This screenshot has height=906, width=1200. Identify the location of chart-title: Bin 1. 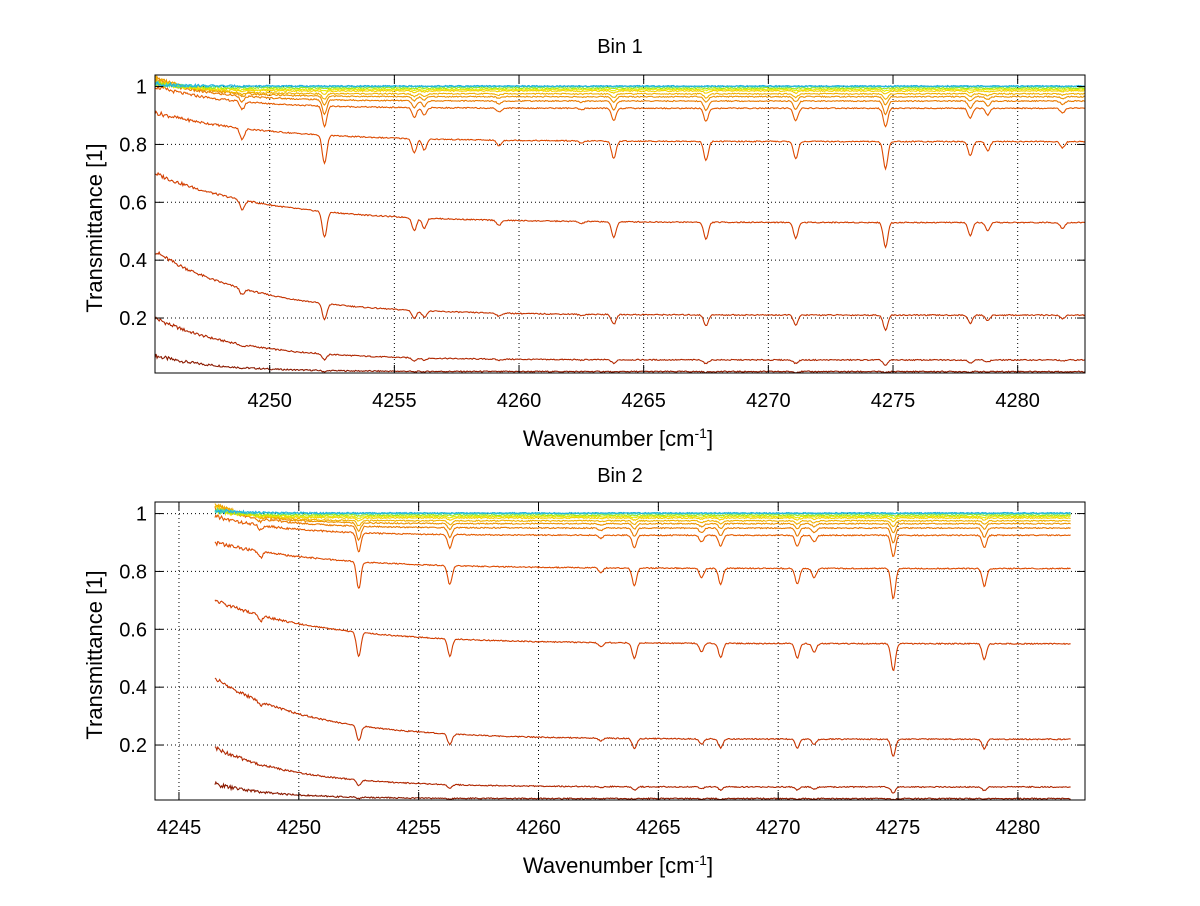
(620, 47).